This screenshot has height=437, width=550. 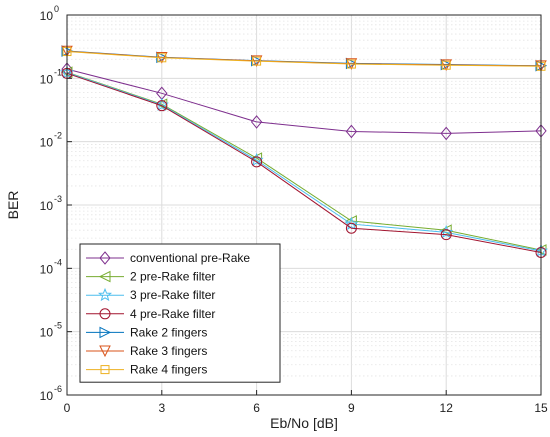 I want to click on x-tick-label: 3, so click(x=161, y=408).